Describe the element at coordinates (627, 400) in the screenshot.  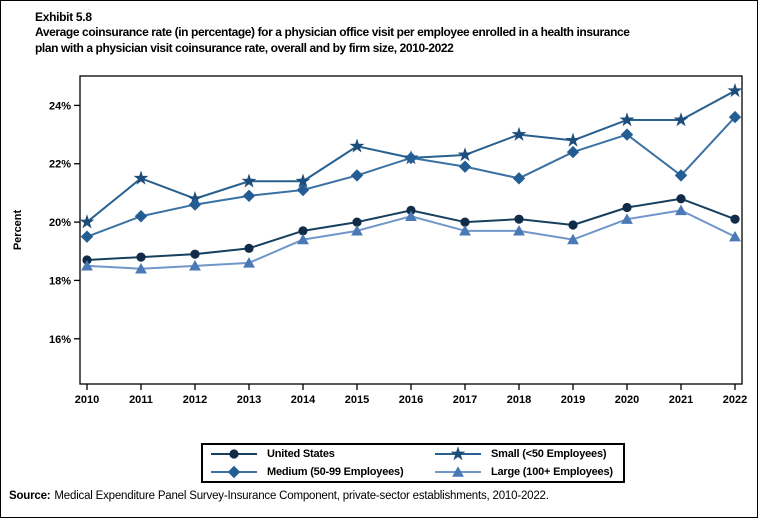
I see `x-tick-label: 2020` at that location.